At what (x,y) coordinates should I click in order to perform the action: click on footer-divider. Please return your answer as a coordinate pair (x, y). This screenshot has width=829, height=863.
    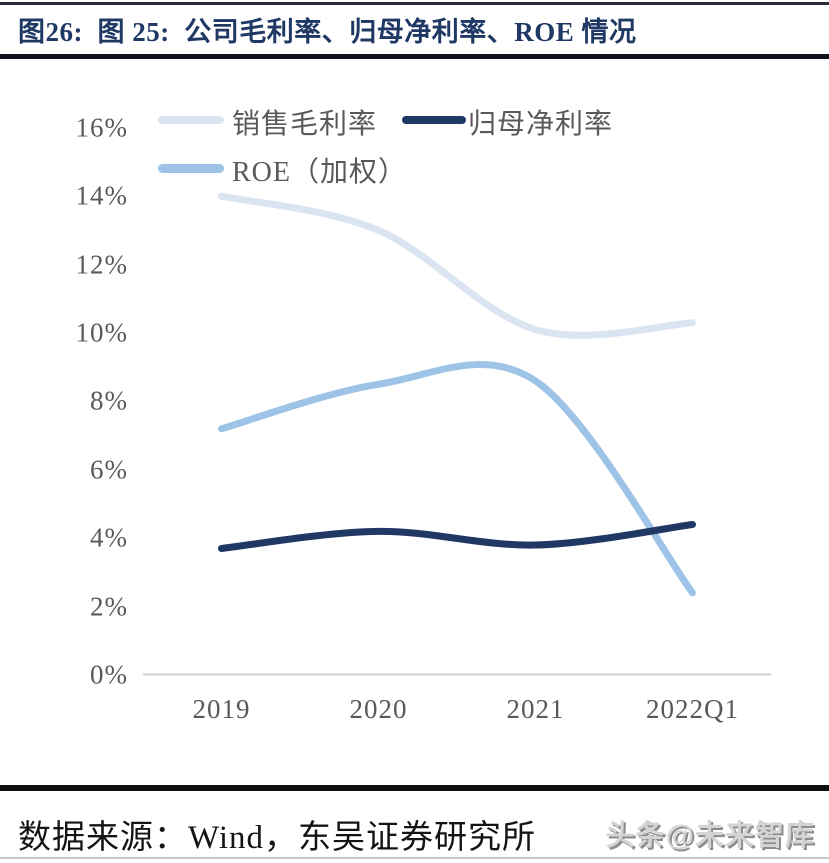
    Looking at the image, I should click on (414, 788).